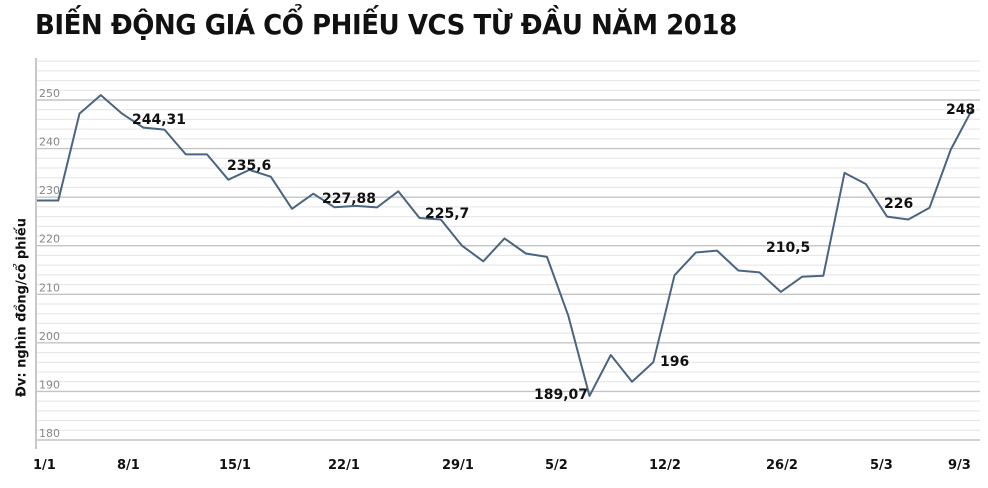 The width and height of the screenshot is (988, 488). Describe the element at coordinates (788, 248) in the screenshot. I see `data-label: 210,5` at that location.